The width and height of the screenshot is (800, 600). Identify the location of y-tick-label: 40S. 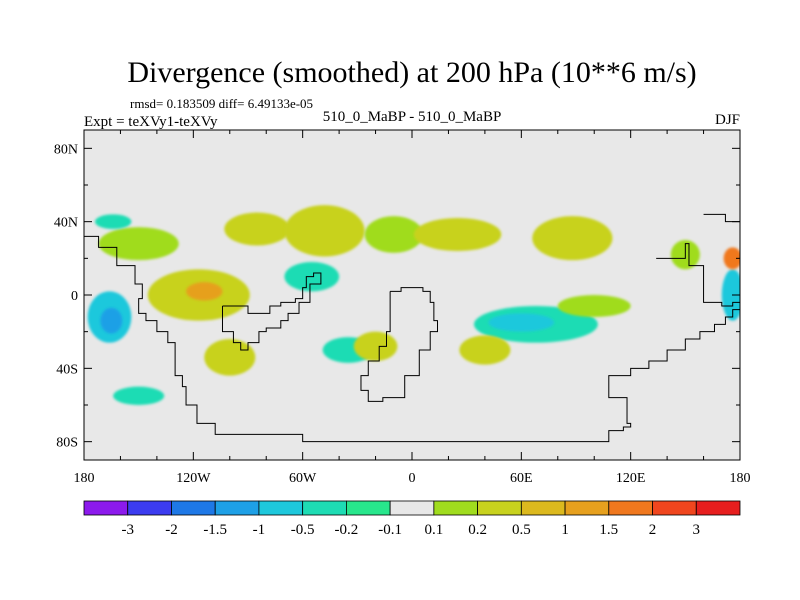
(67, 369).